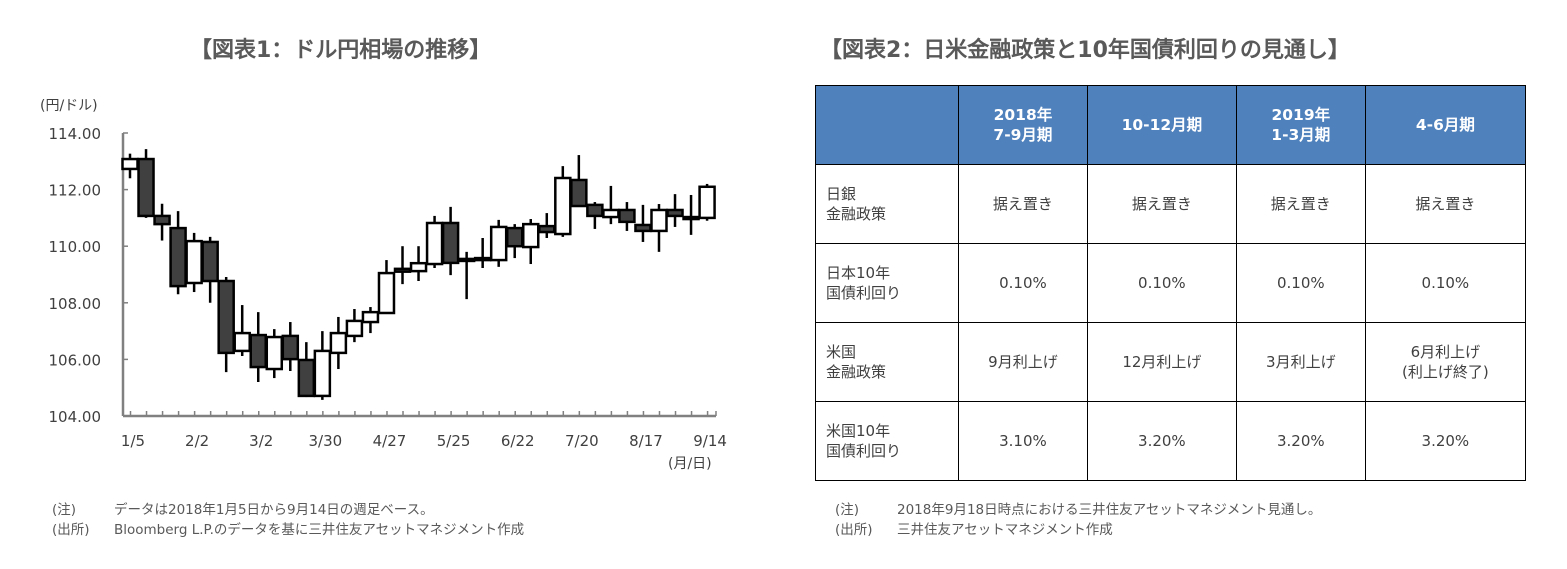  I want to click on table-cell: 12月利上げ, so click(1161, 362).